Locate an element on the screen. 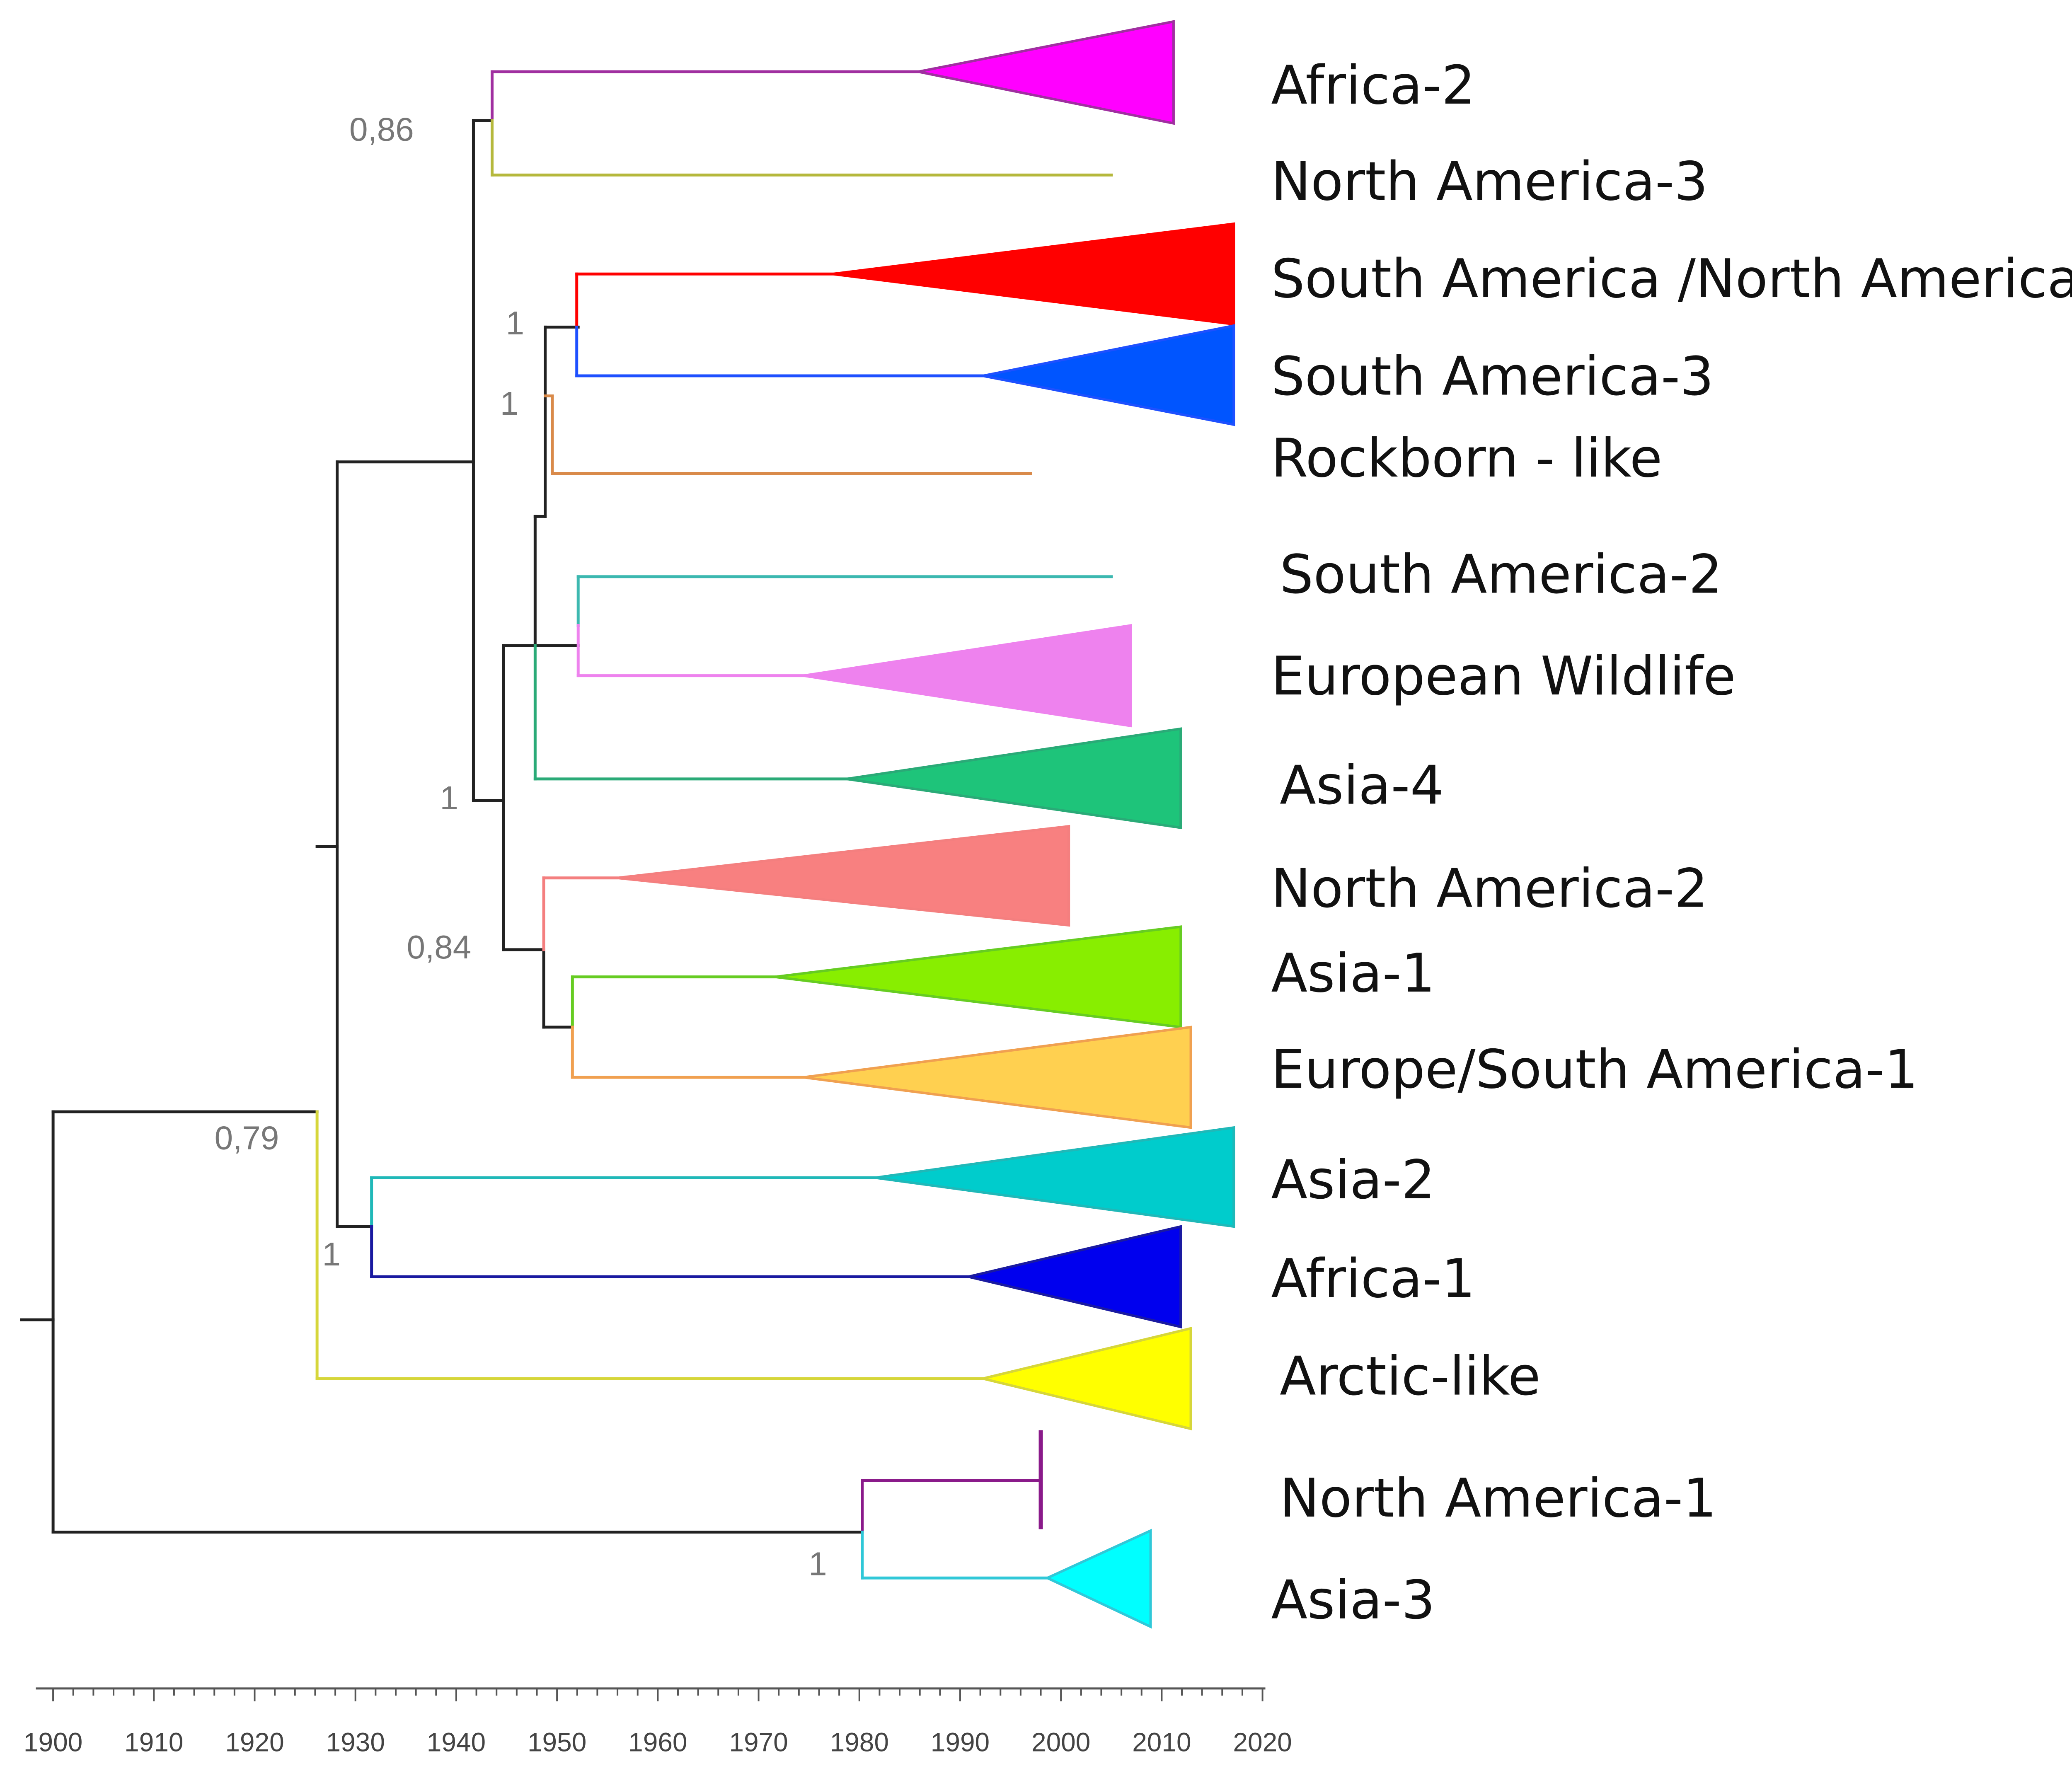  clade-label-na1: North America-1 is located at coordinates (1498, 1498).